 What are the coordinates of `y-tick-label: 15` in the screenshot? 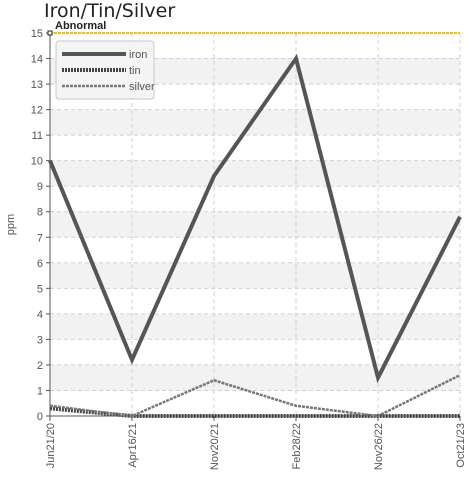 It's located at (37, 34).